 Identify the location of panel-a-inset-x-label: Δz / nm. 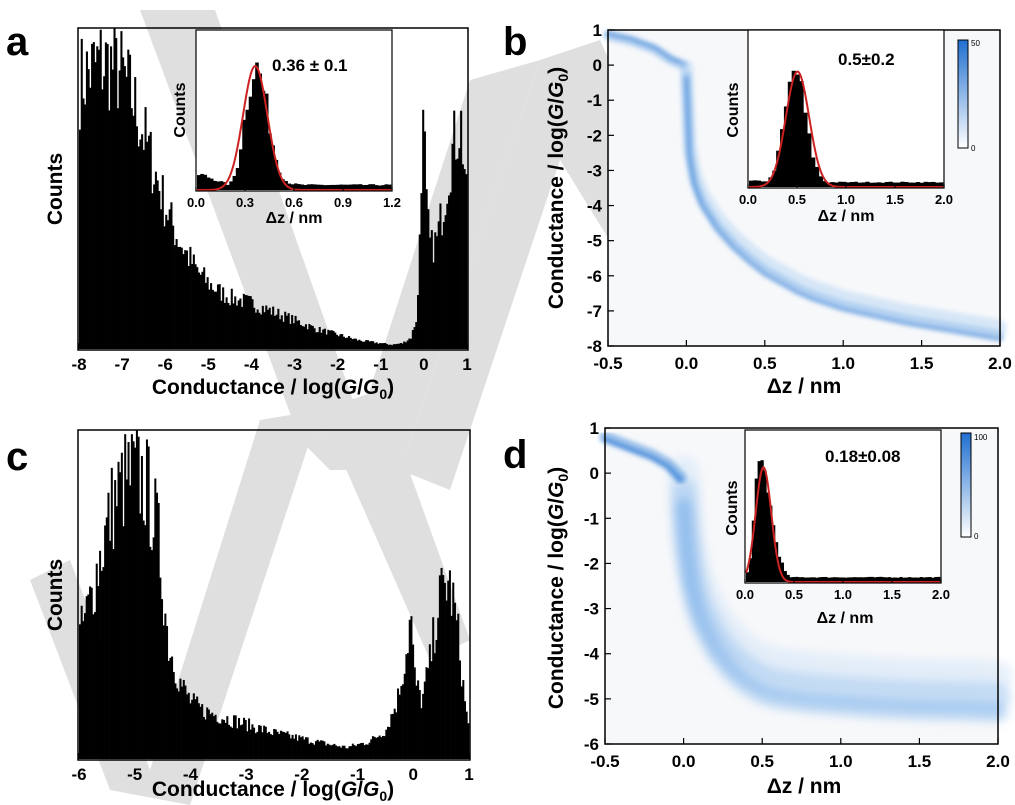
(294, 218).